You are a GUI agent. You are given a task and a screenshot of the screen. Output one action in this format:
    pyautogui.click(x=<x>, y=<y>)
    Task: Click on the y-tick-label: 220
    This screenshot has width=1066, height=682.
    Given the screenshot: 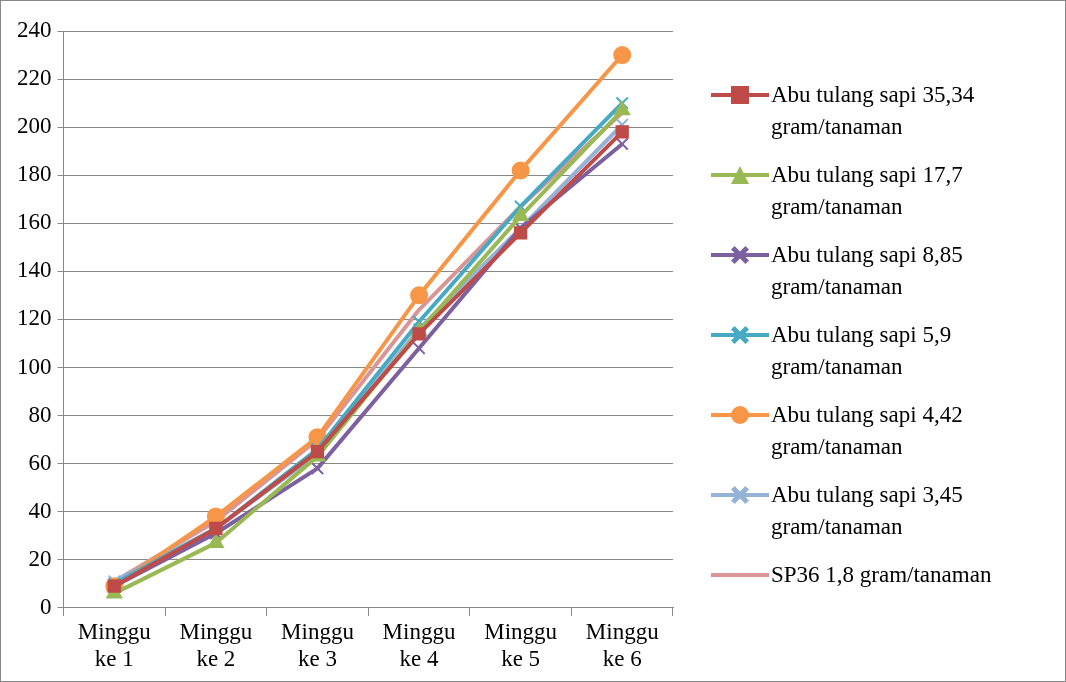 What is the action you would take?
    pyautogui.click(x=34, y=78)
    